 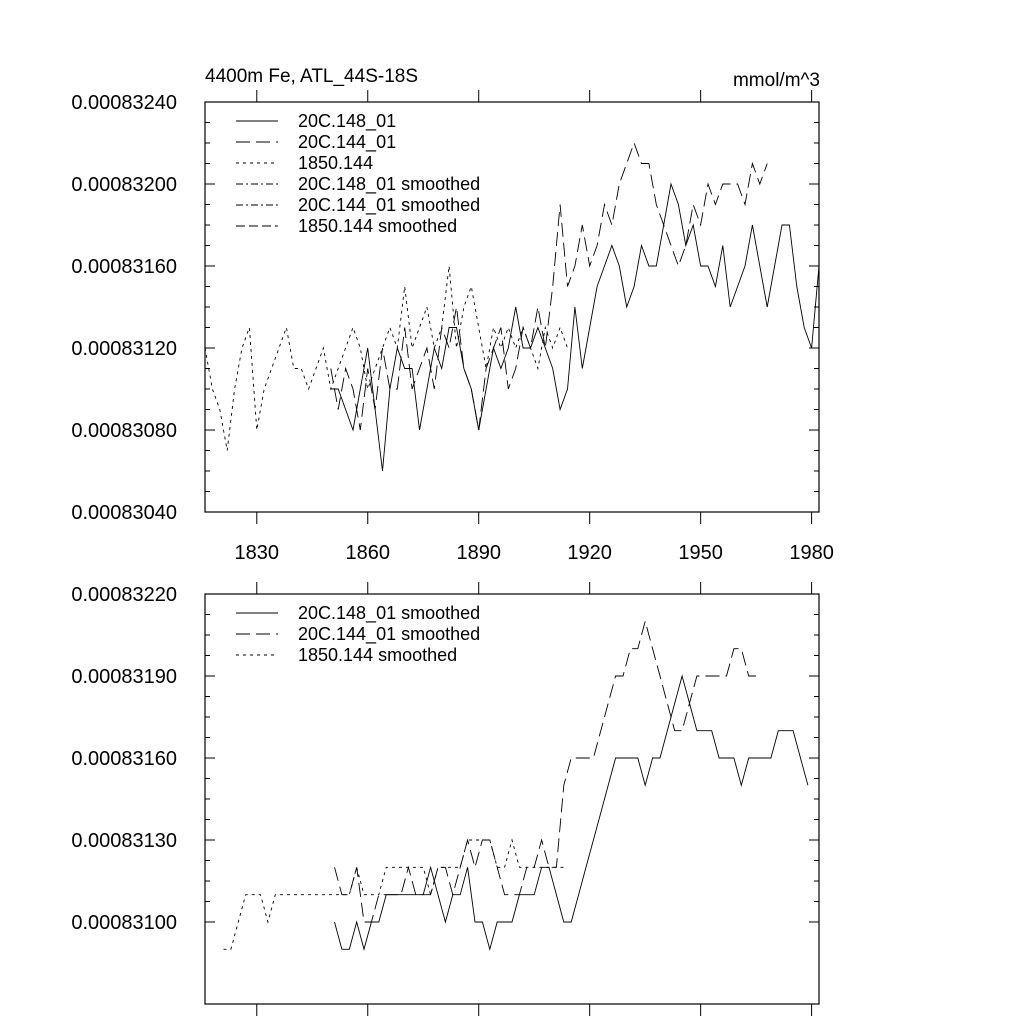 I want to click on x-tick-label: 1980, so click(x=811, y=553).